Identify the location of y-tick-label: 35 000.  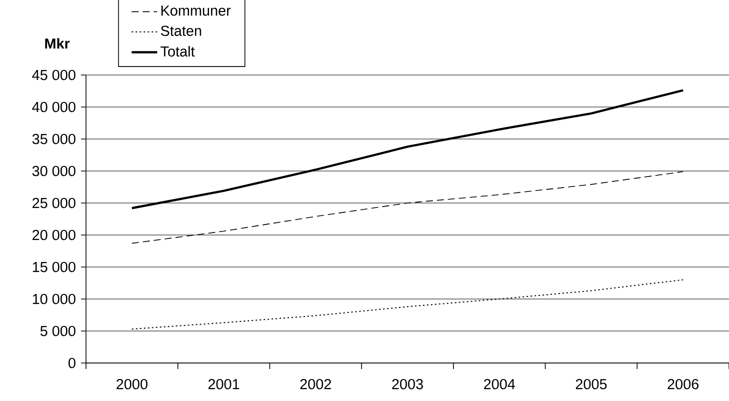
(54, 139).